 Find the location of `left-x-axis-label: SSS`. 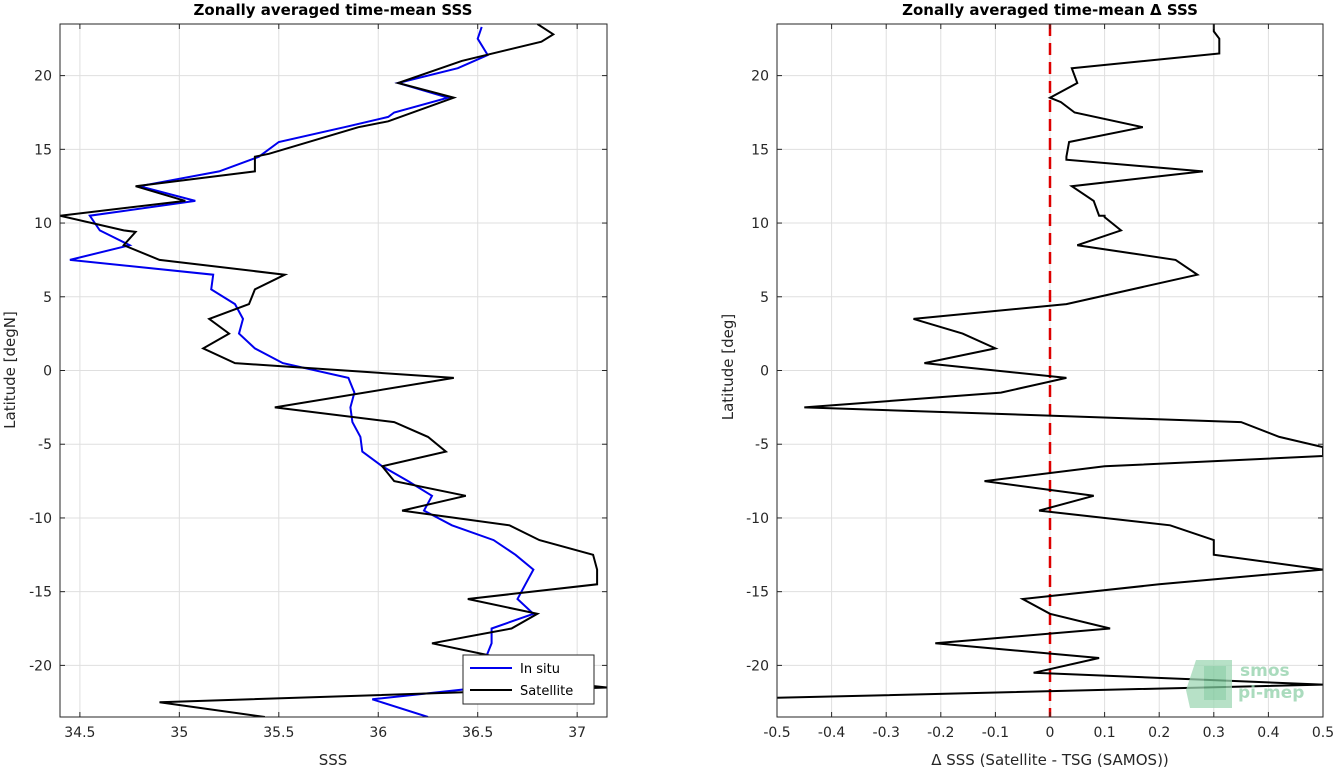

left-x-axis-label: SSS is located at coordinates (333, 760).